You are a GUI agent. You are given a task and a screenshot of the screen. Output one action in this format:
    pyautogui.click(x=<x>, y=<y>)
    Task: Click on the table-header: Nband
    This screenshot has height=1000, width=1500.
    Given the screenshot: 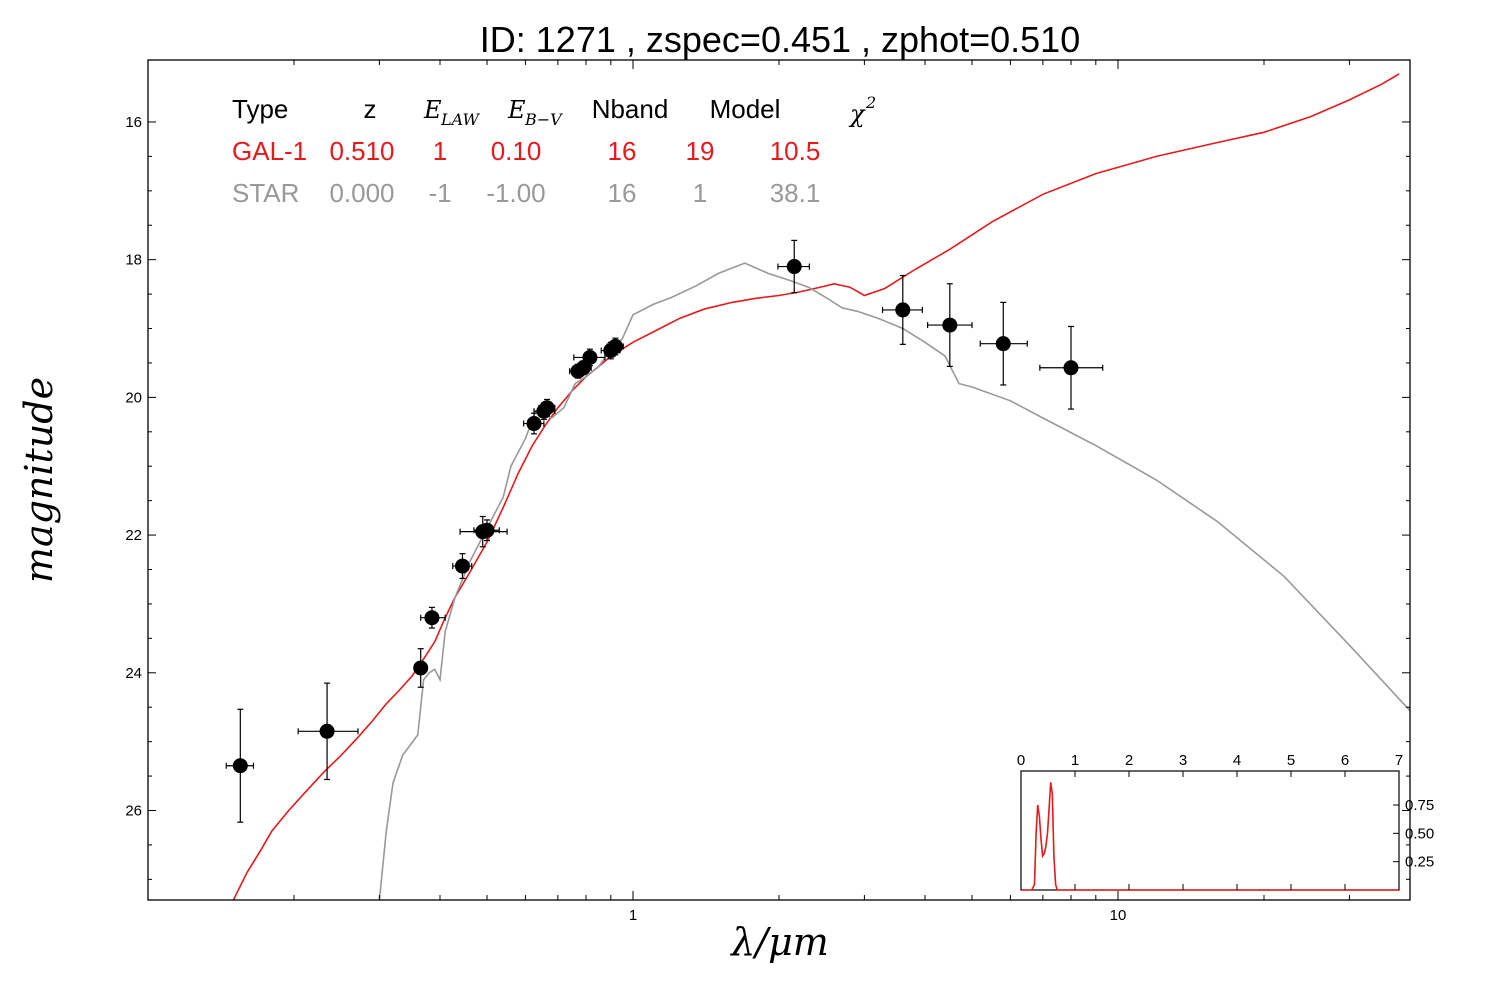 What is the action you would take?
    pyautogui.click(x=630, y=109)
    